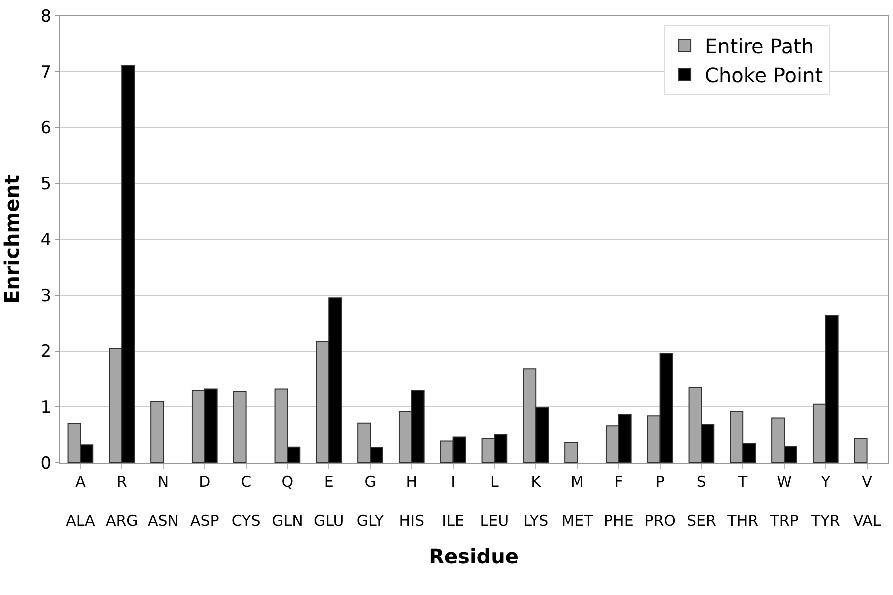 The height and width of the screenshot is (595, 893). What do you see at coordinates (495, 501) in the screenshot?
I see `category-label: L LEU` at bounding box center [495, 501].